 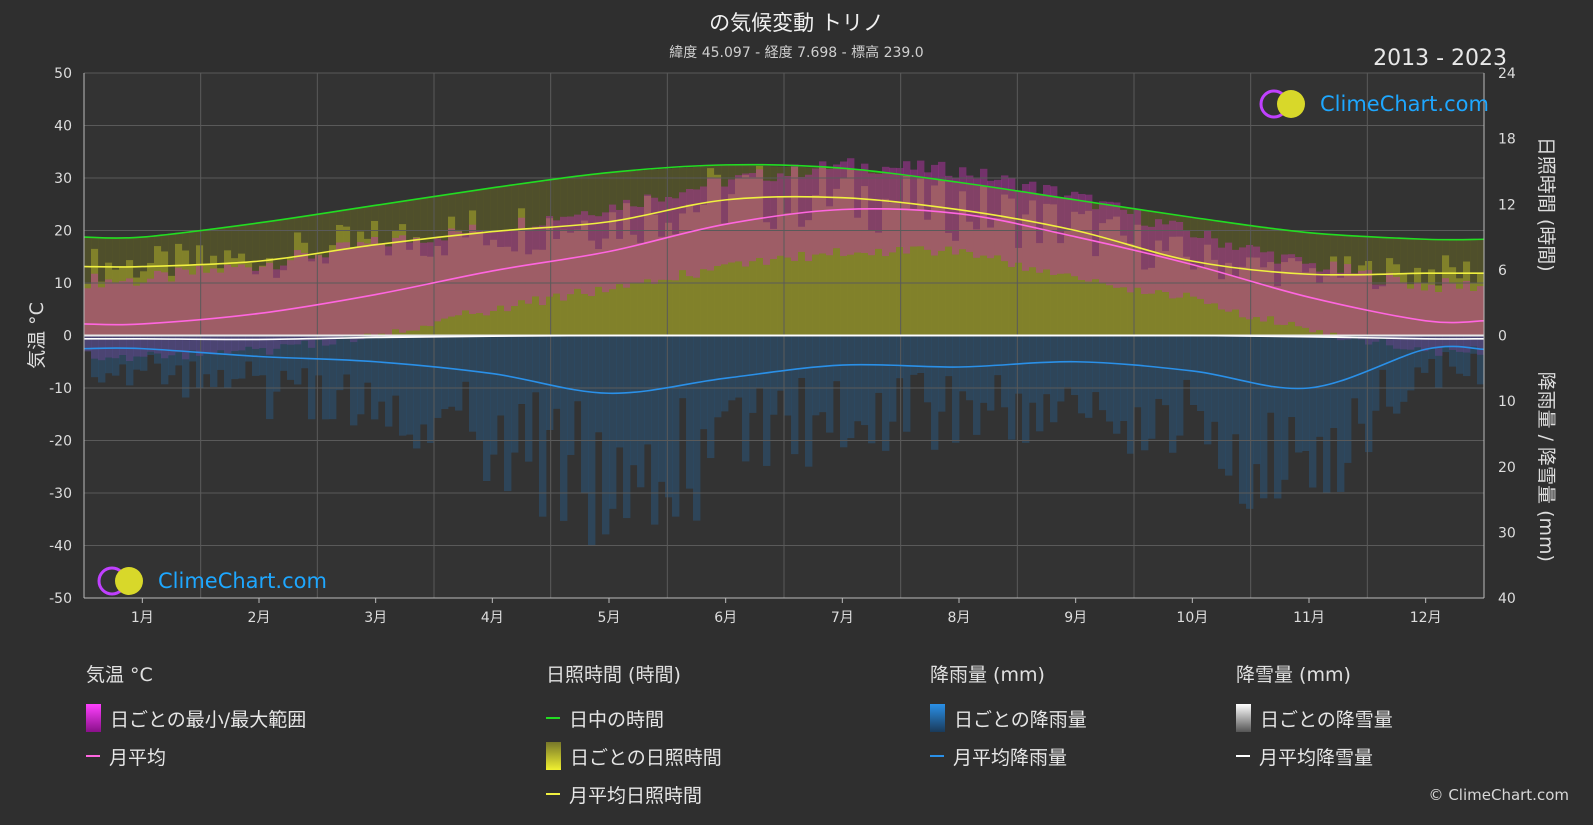 What do you see at coordinates (959, 618) in the screenshot?
I see `x-tick-label: 8月` at bounding box center [959, 618].